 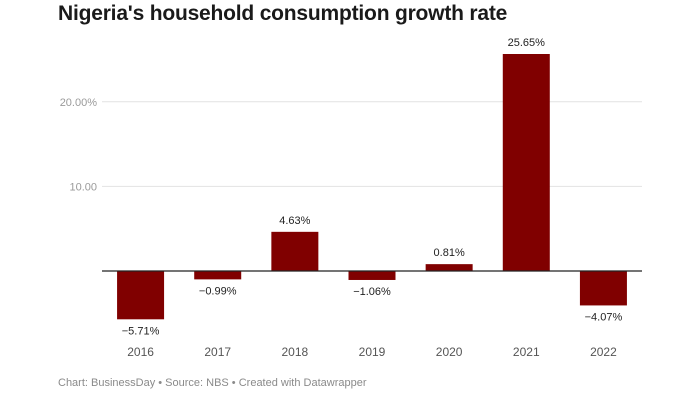 I want to click on x-axis-ticks: 2016 2017 2018 2019 2020 2021 2022, so click(x=372, y=352).